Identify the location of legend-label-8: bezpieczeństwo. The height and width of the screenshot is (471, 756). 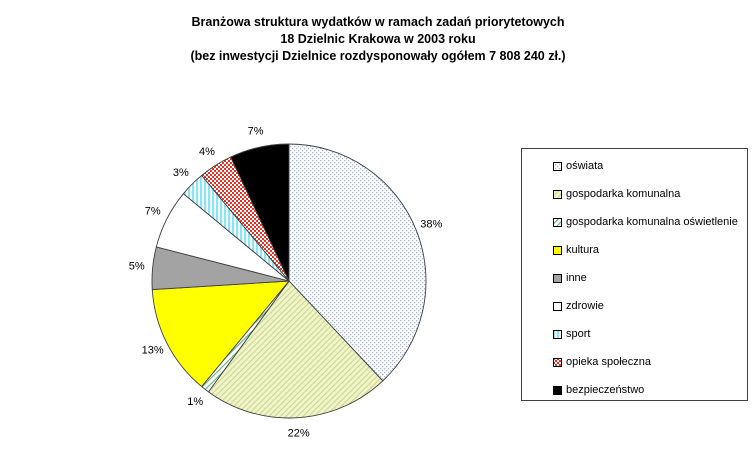
(605, 390).